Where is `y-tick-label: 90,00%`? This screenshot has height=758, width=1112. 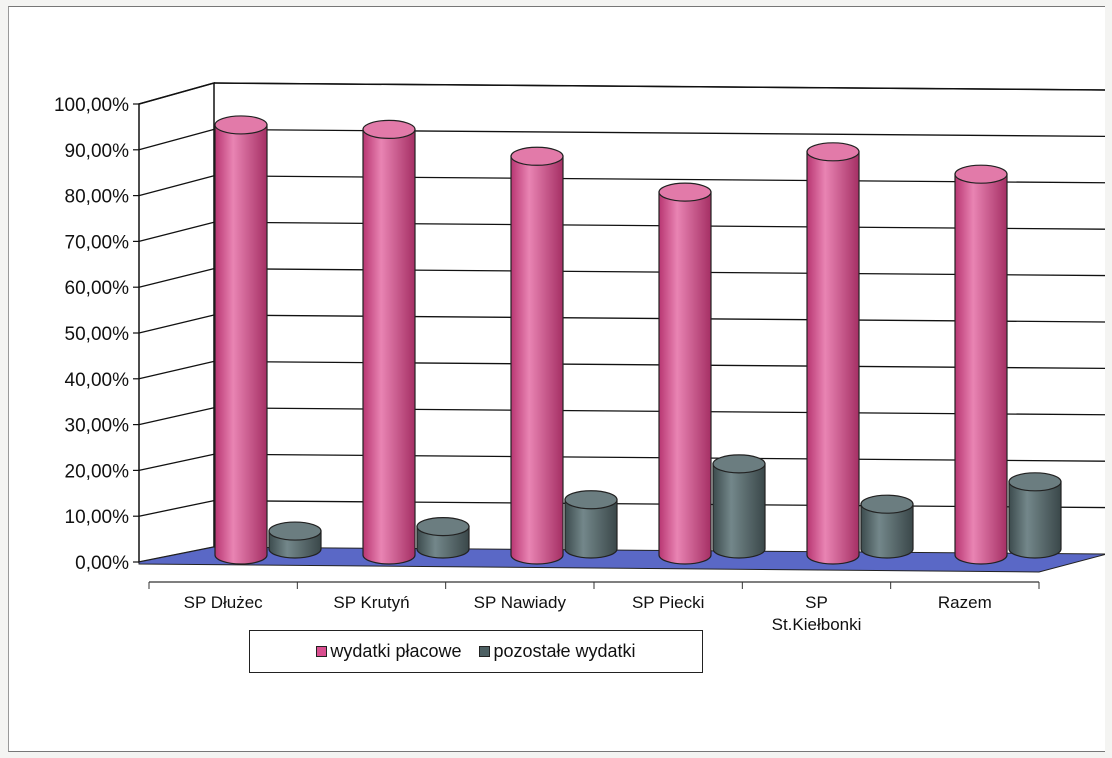 y-tick-label: 90,00% is located at coordinates (97, 151).